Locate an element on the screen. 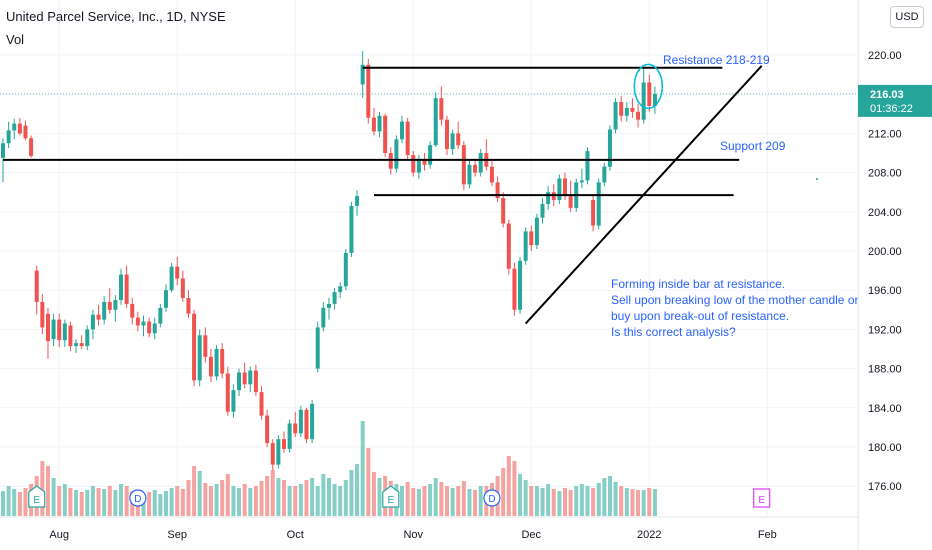 This screenshot has height=550, width=932. dividend-badge is located at coordinates (492, 498).